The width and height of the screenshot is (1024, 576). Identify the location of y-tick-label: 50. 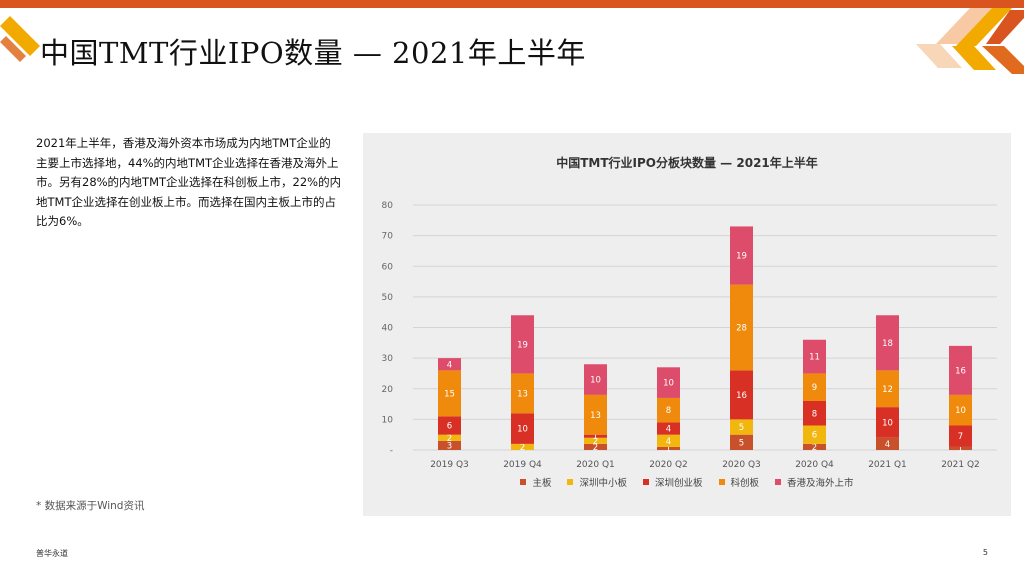
(388, 298).